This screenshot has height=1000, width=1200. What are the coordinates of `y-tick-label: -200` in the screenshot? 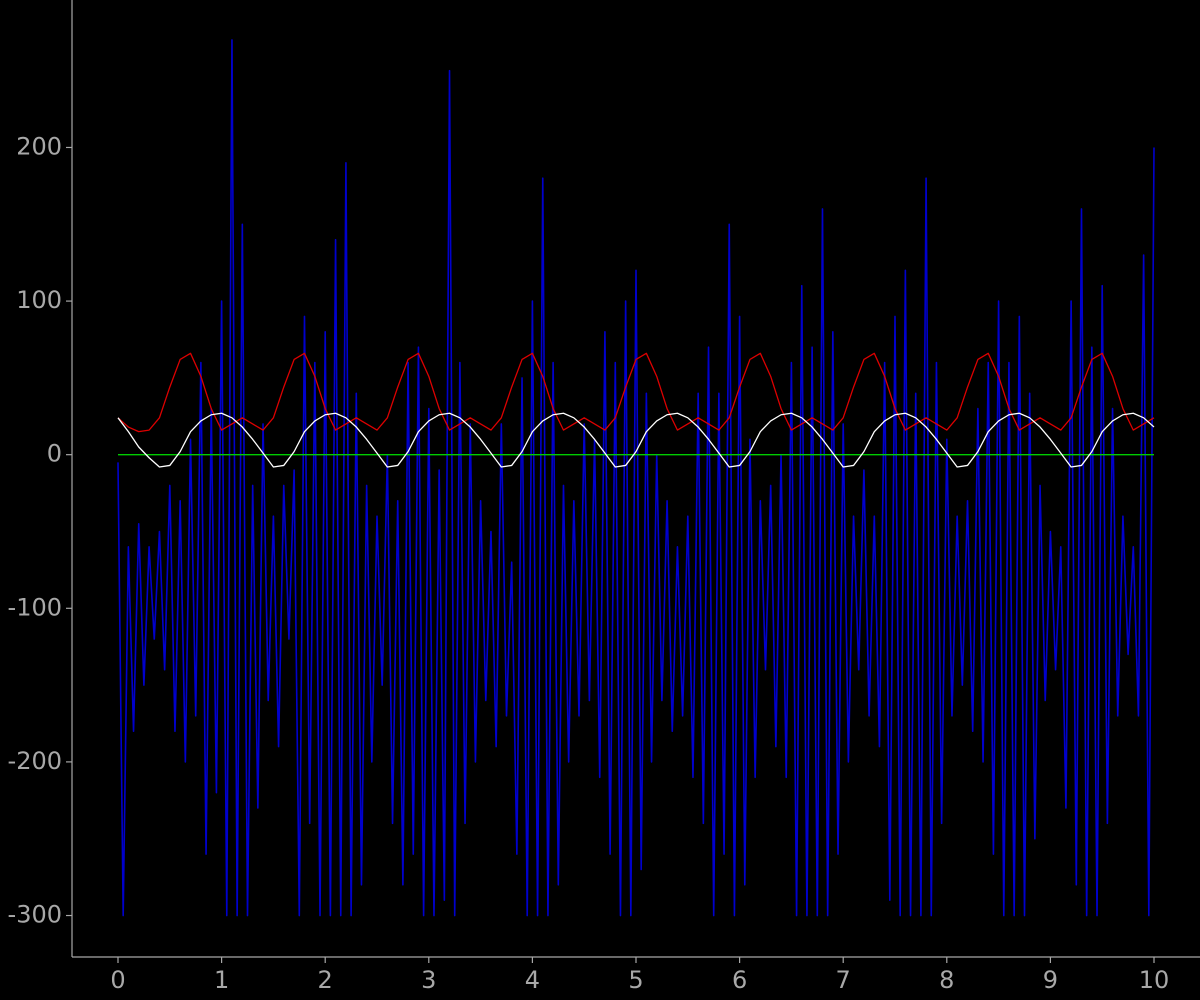 It's located at (35, 761).